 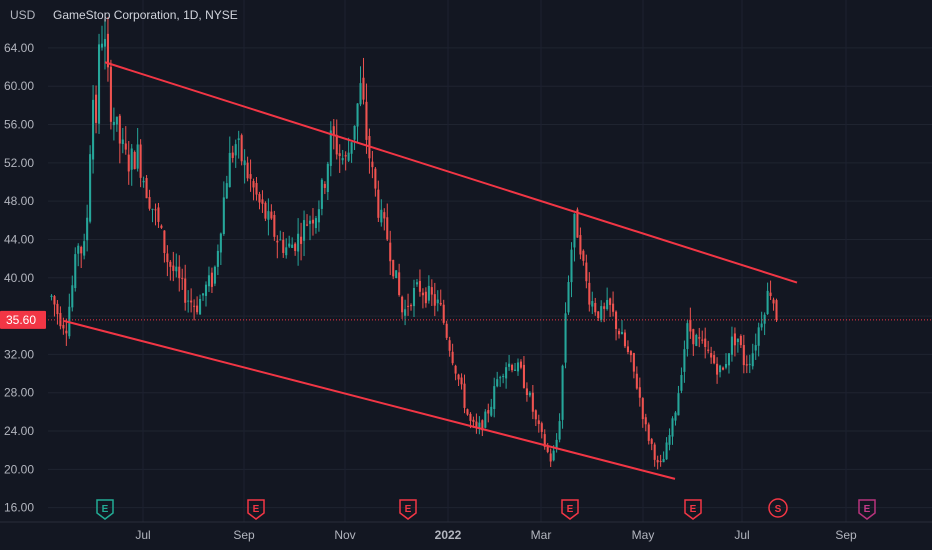 What do you see at coordinates (643, 535) in the screenshot?
I see `x-tick-label: May` at bounding box center [643, 535].